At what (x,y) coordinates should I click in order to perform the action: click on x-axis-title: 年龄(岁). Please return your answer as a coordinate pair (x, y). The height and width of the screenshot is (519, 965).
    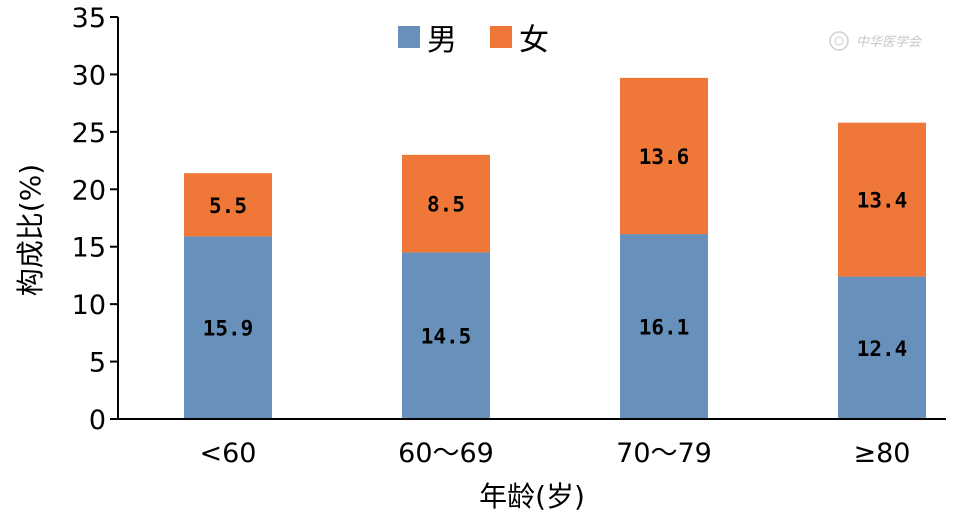
    Looking at the image, I should click on (532, 496).